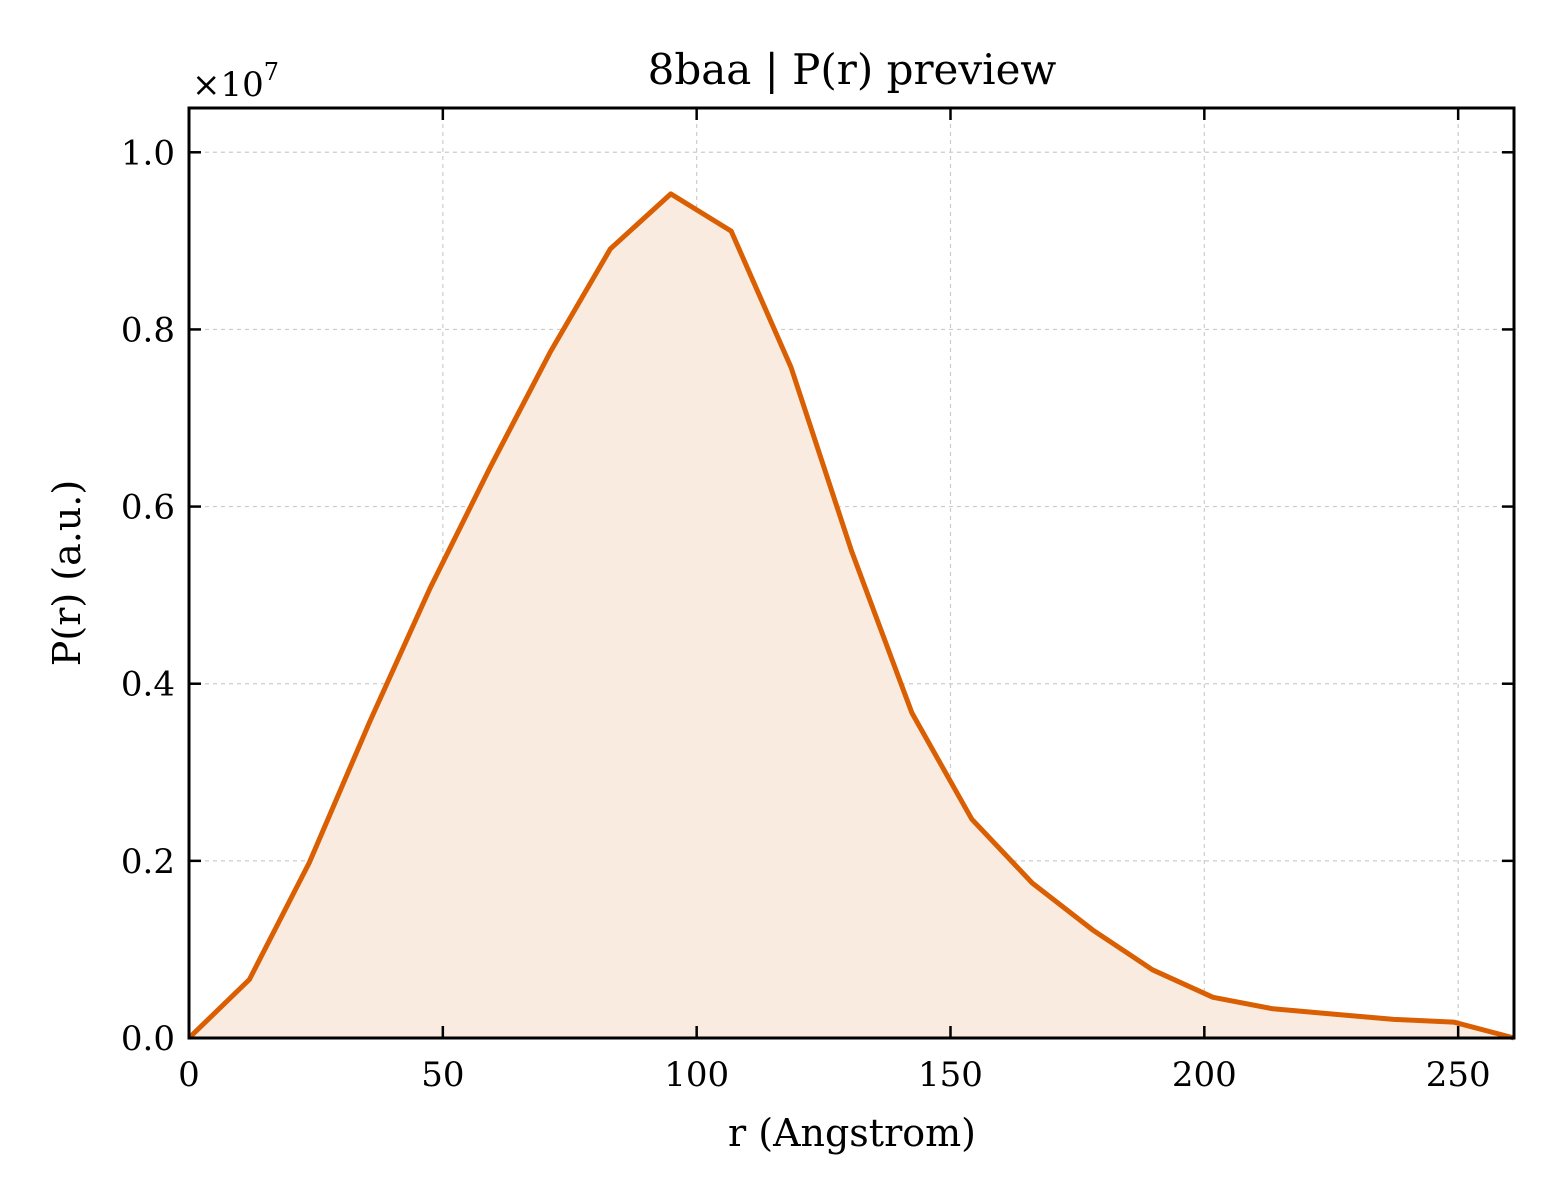 The width and height of the screenshot is (1560, 1200). Describe the element at coordinates (148, 153) in the screenshot. I see `y-tick-label: 1.0` at that location.